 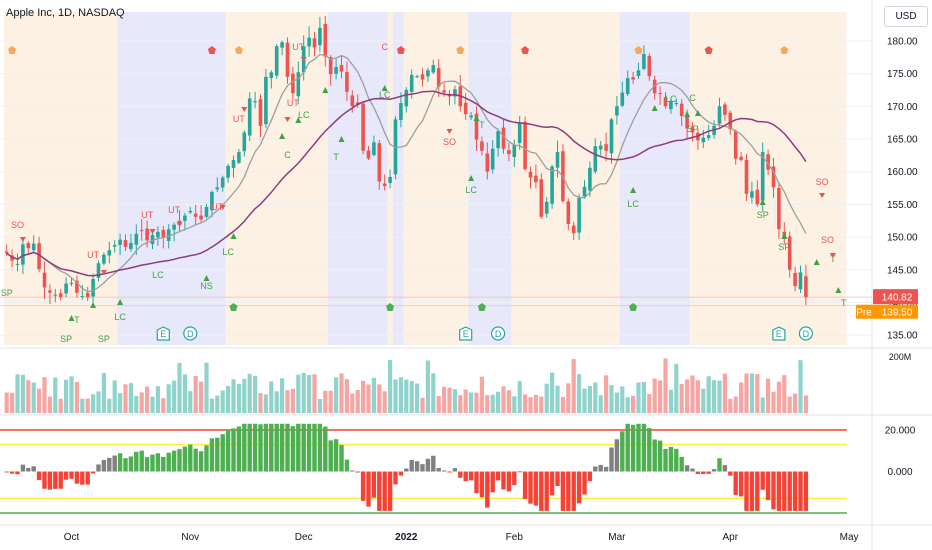 I want to click on event-badge-label: D, so click(x=498, y=334).